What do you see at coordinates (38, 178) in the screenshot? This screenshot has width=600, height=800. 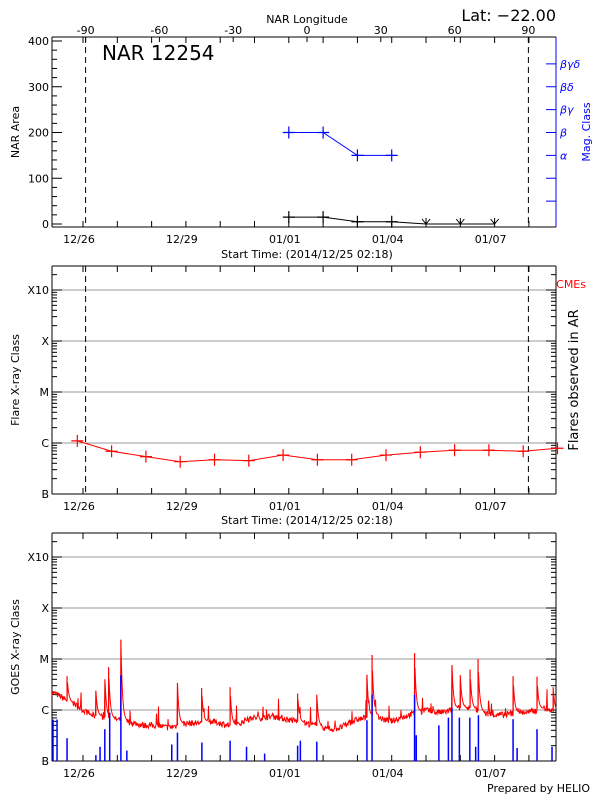 I see `y-tick-label: 100` at bounding box center [38, 178].